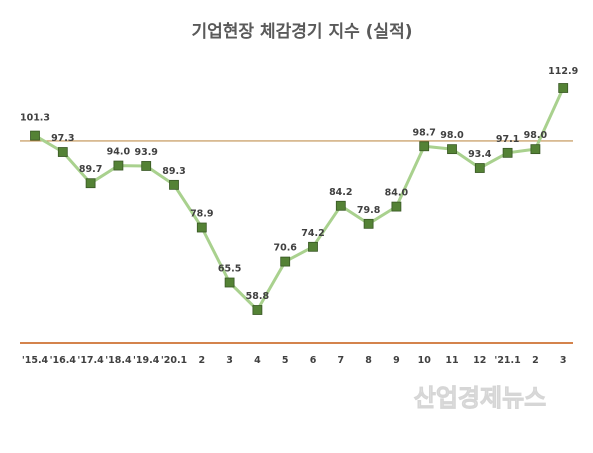  I want to click on x-tick-label: '18.4, so click(118, 360).